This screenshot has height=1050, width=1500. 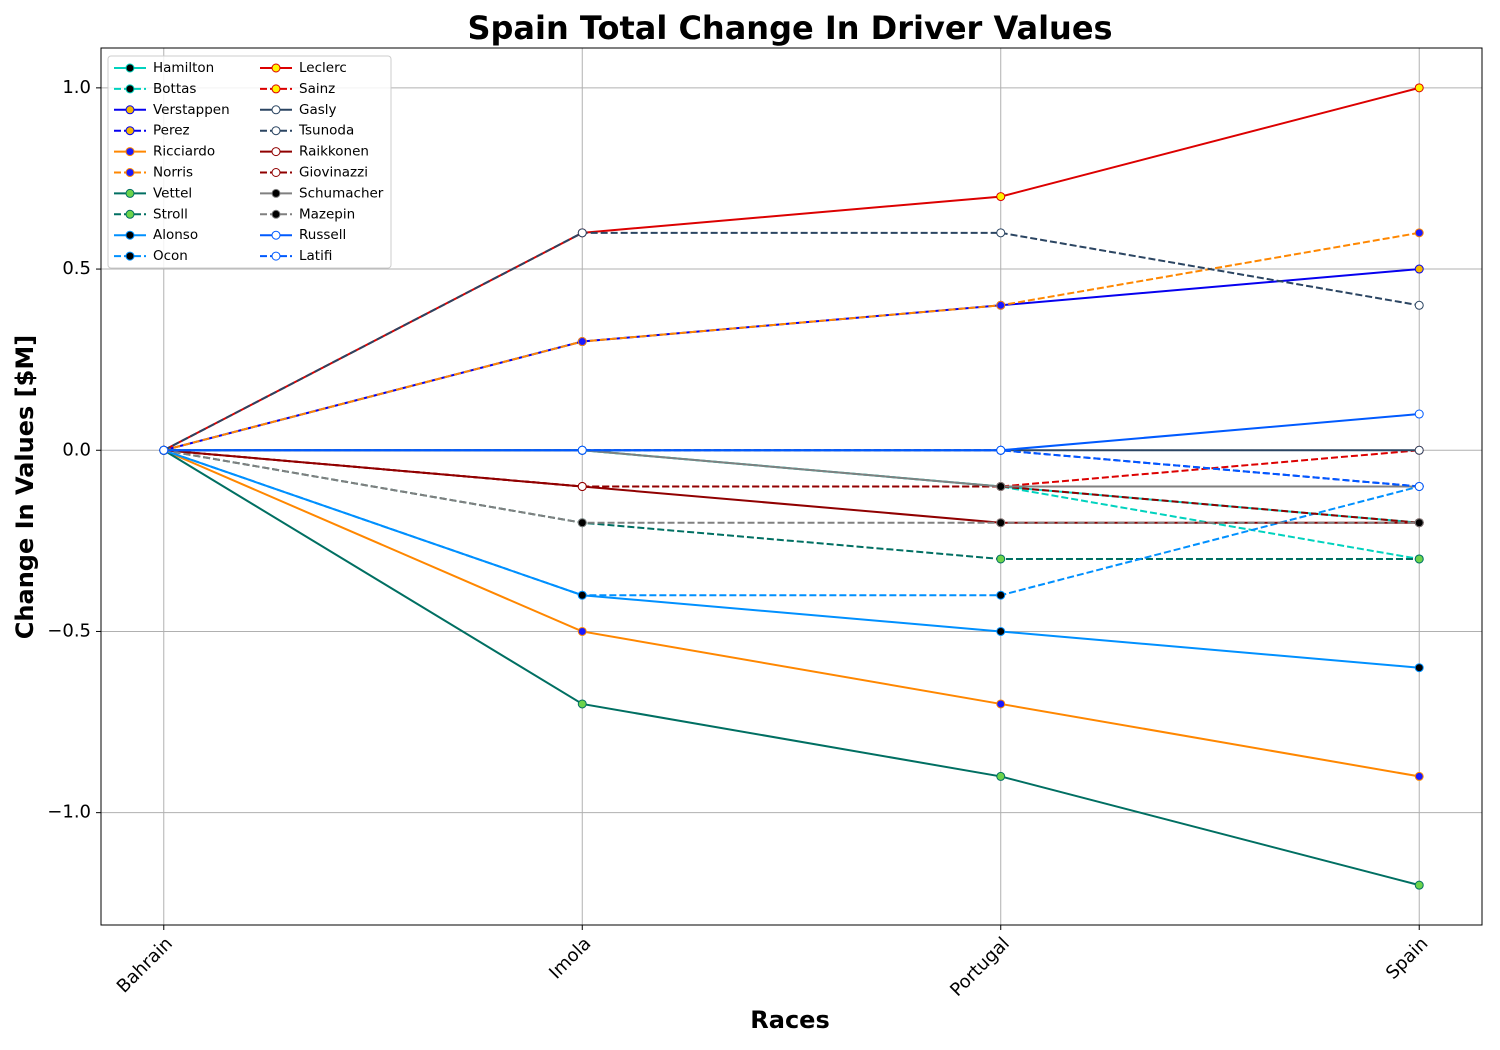 What do you see at coordinates (327, 214) in the screenshot?
I see `legend-label: Mazepin` at bounding box center [327, 214].